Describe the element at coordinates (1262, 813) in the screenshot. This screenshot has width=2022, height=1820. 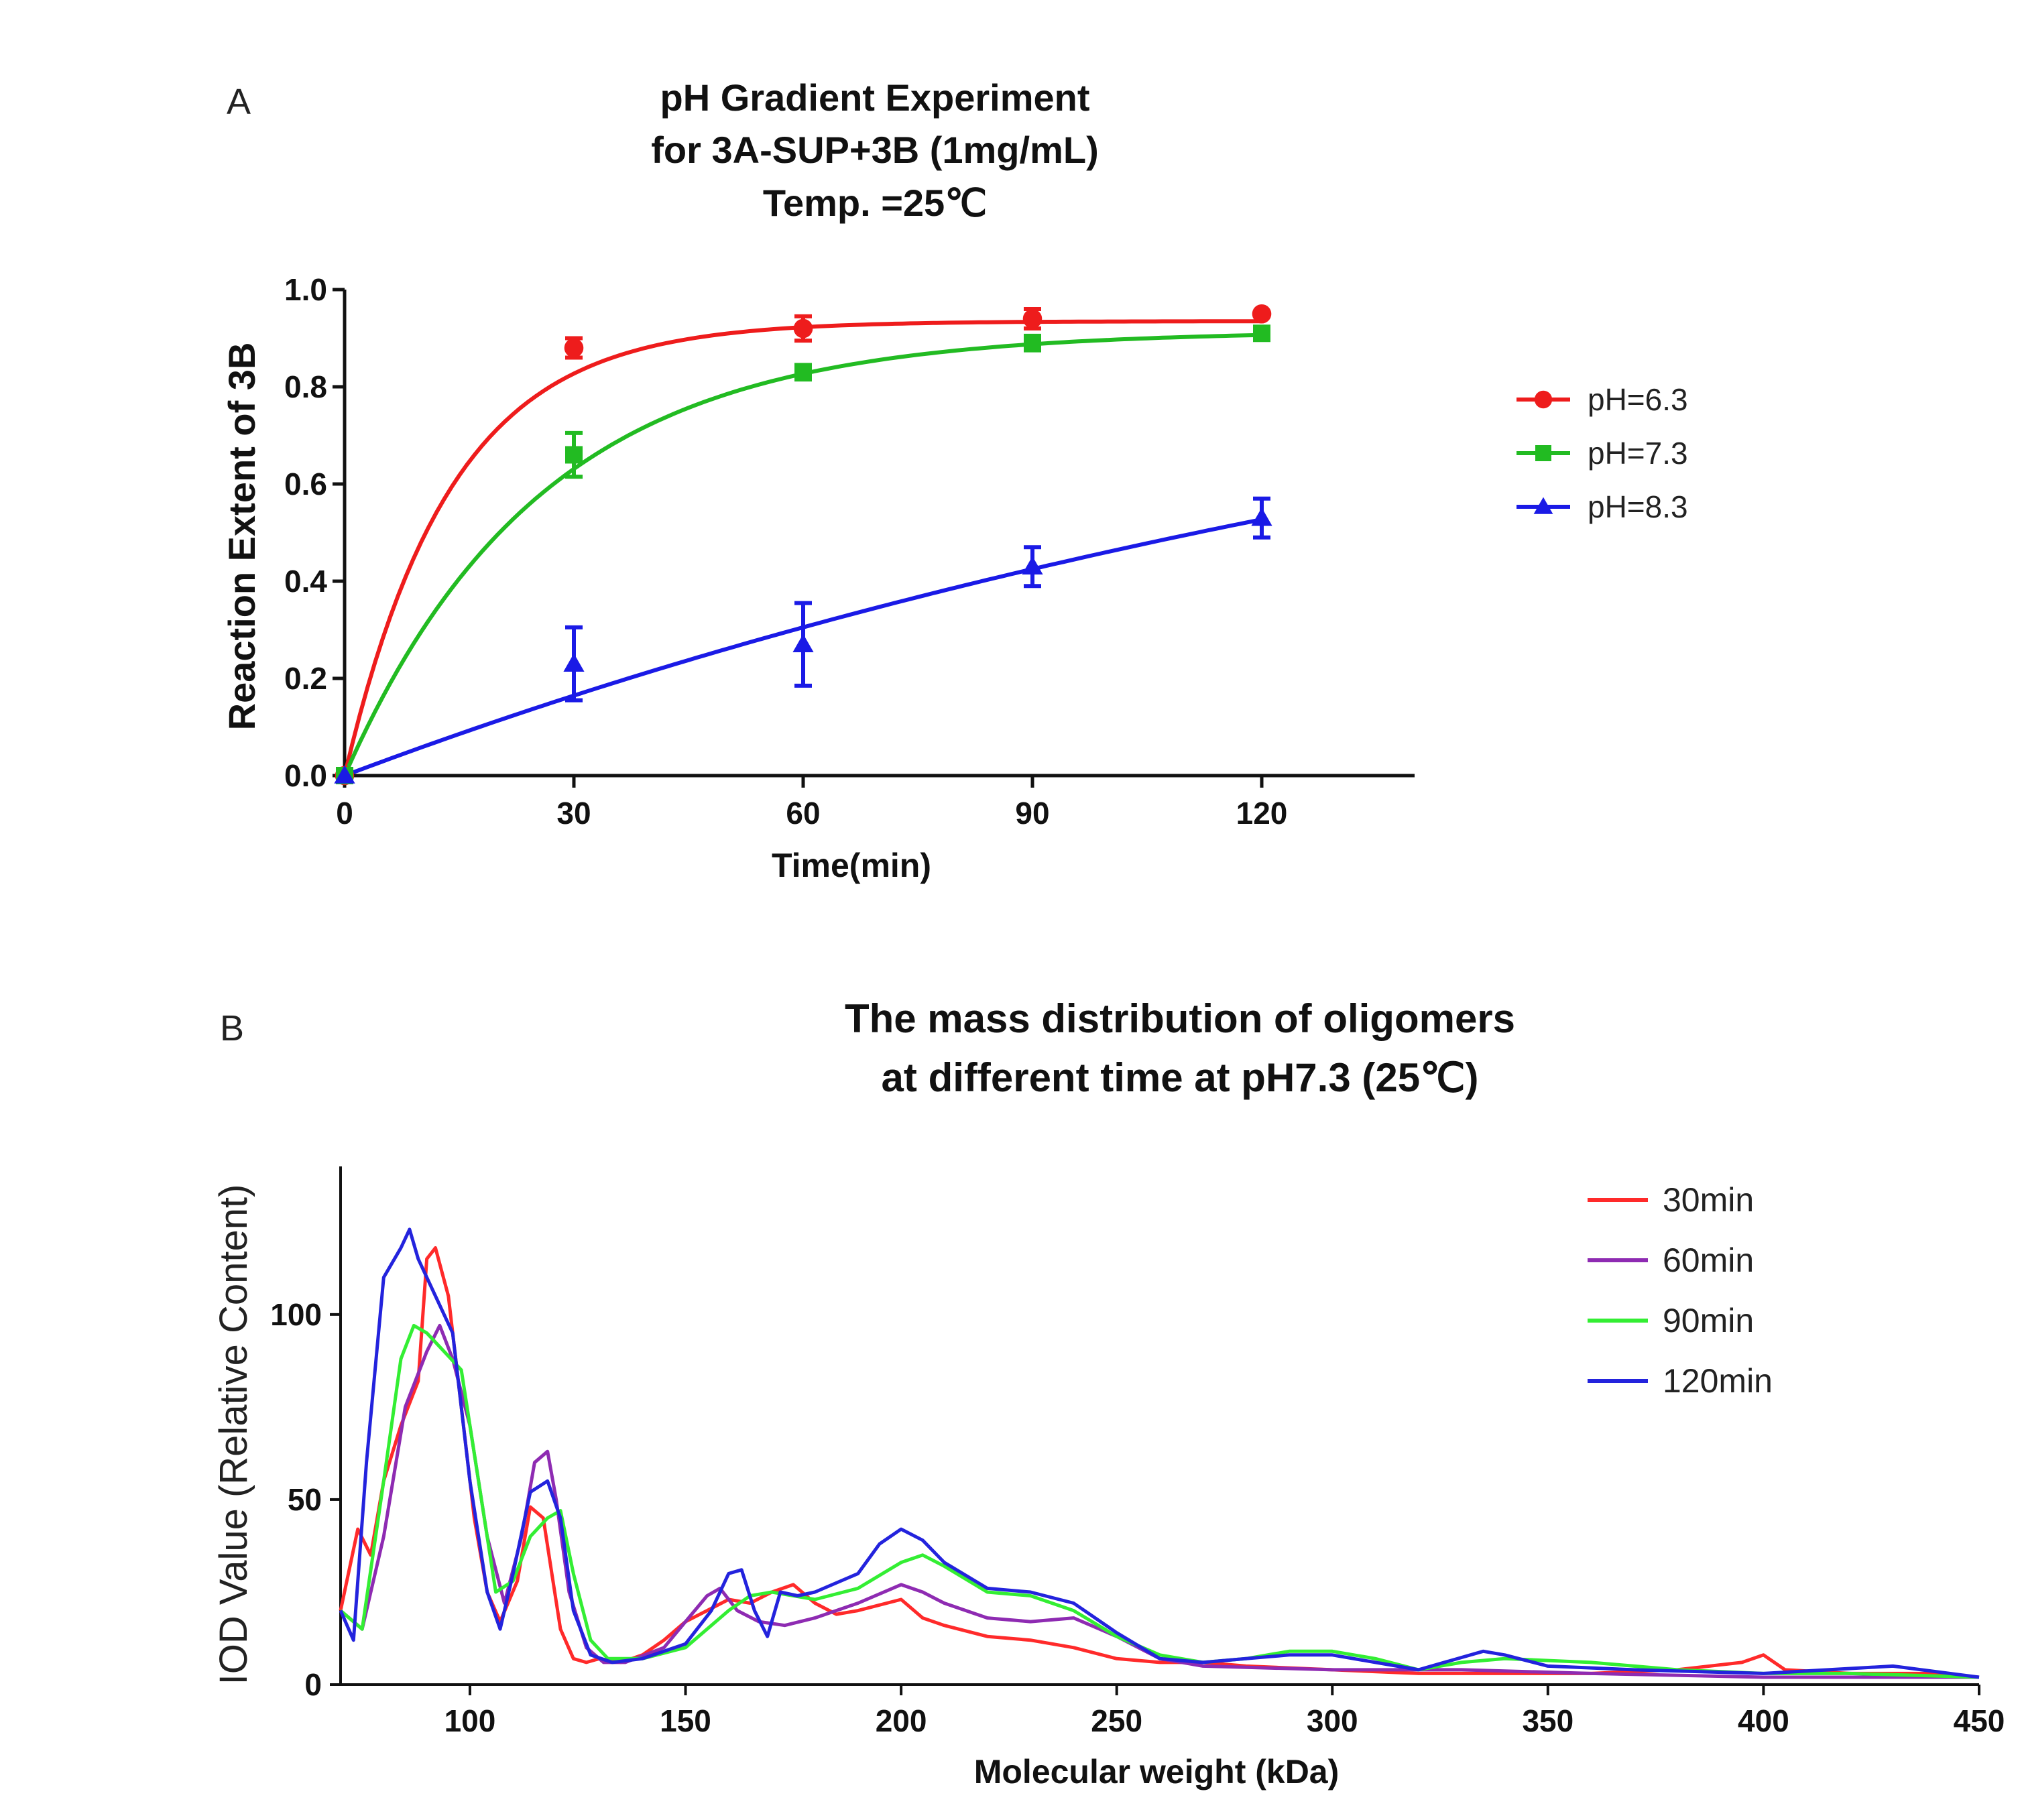
I see `panel-a-x-tick-label: 120` at that location.